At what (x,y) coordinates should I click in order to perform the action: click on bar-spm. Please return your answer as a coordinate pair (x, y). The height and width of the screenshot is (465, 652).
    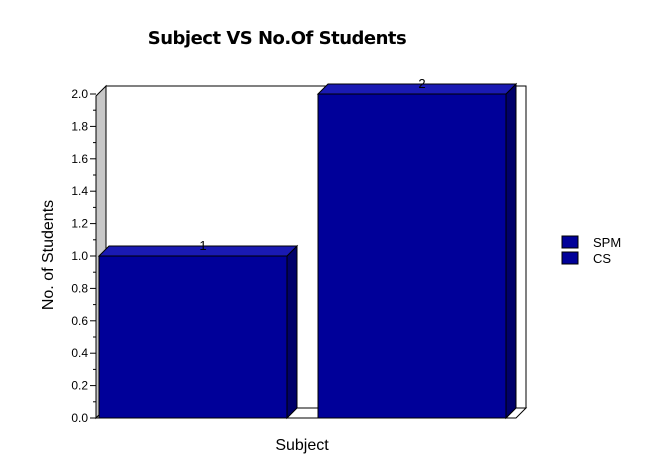
    Looking at the image, I should click on (198, 332).